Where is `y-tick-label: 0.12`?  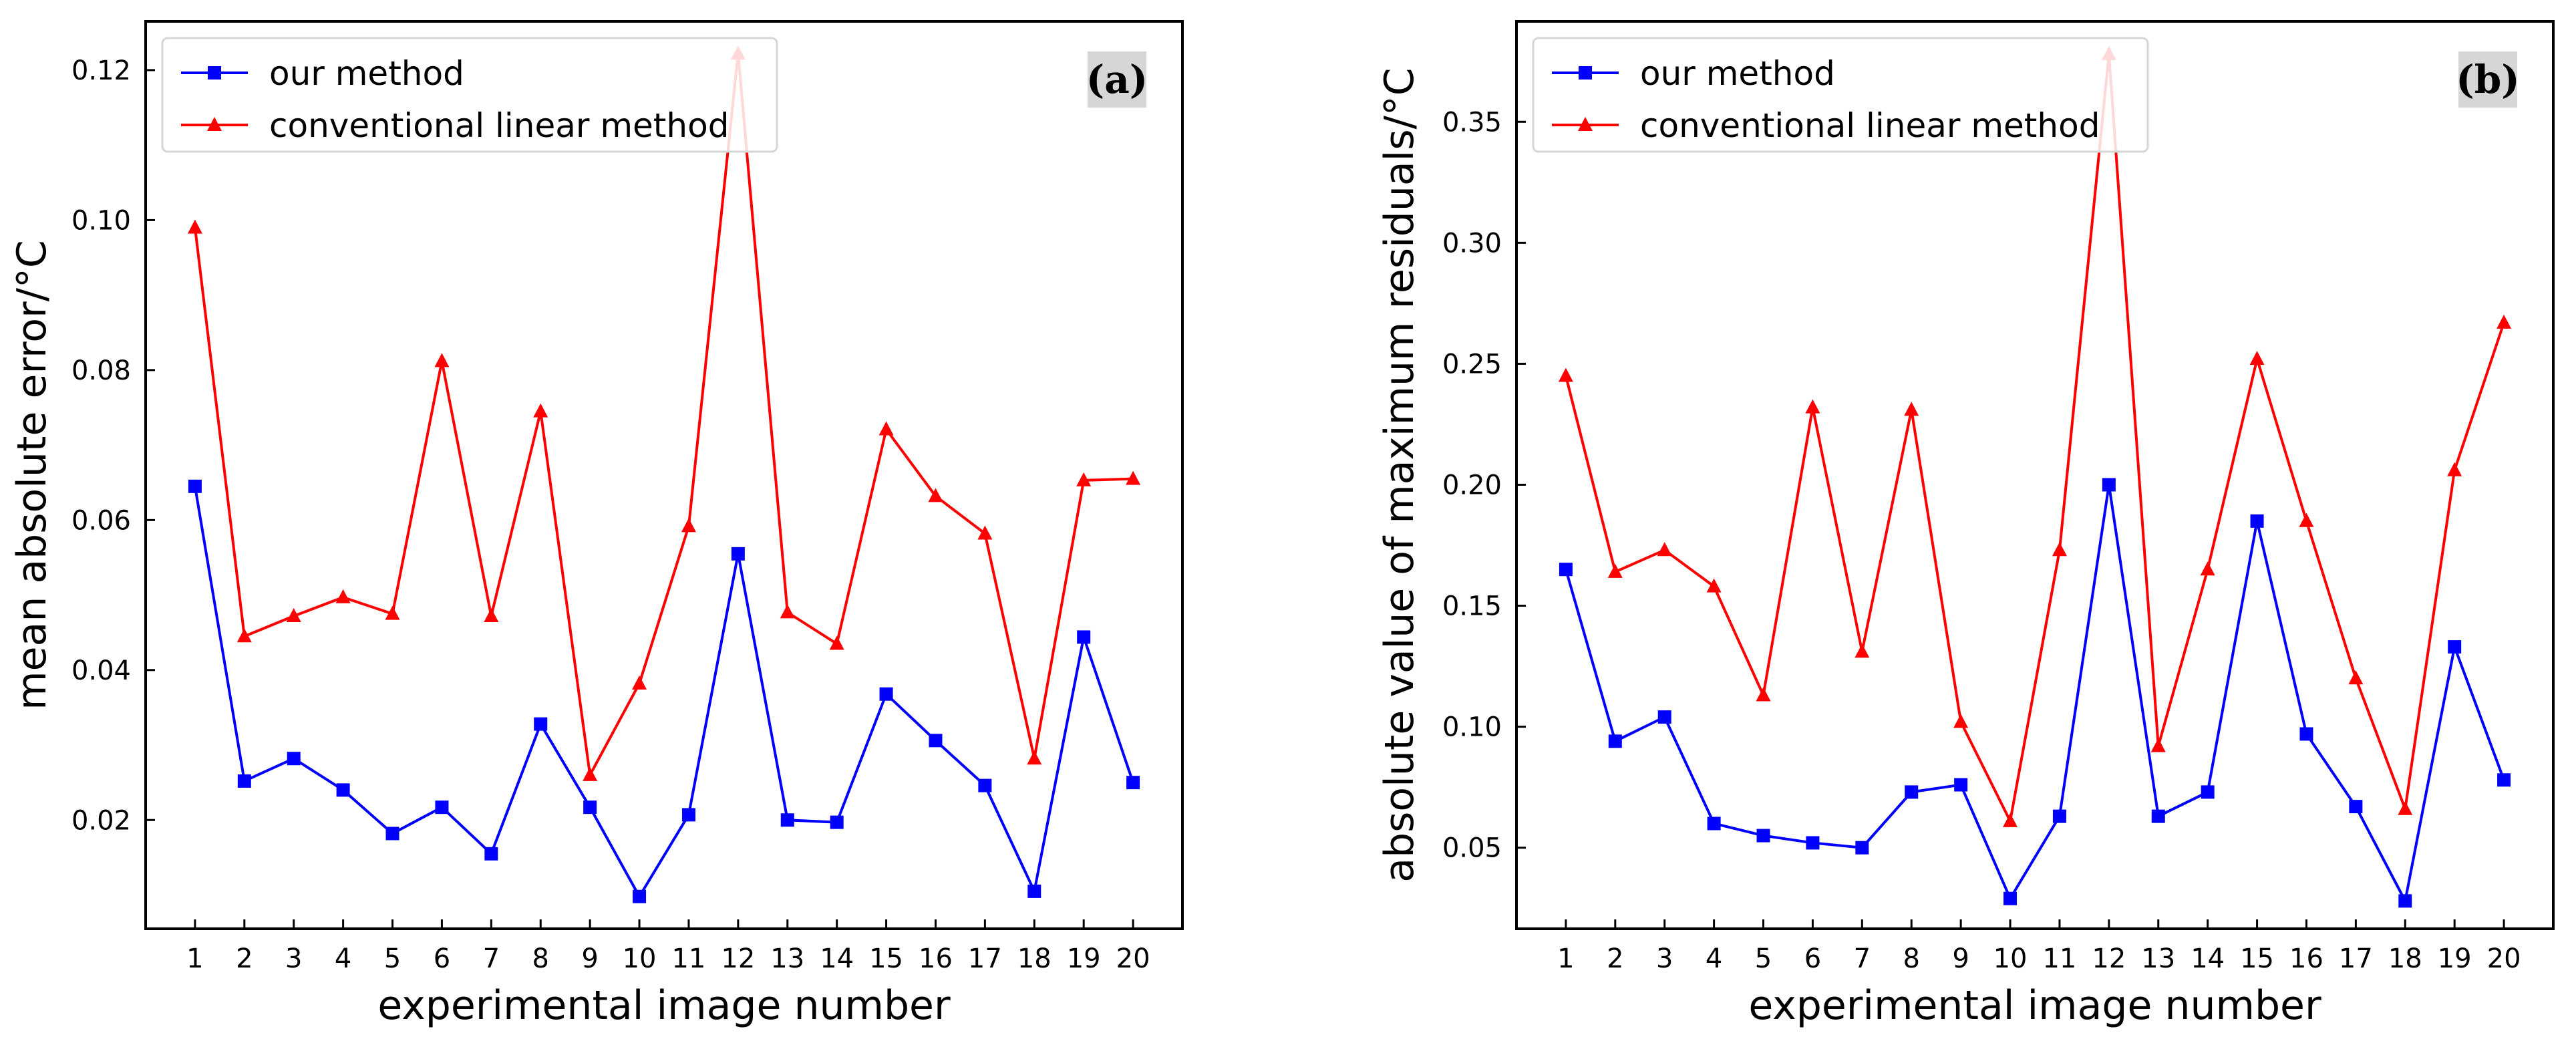 y-tick-label: 0.12 is located at coordinates (101, 70).